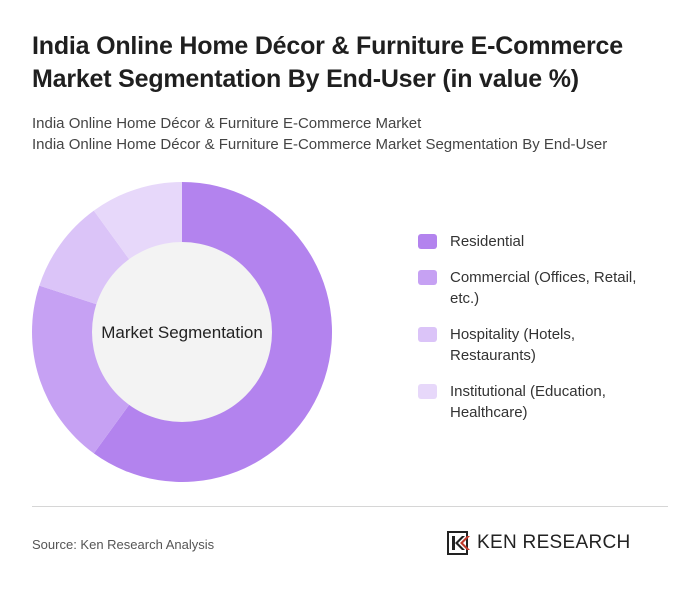 The height and width of the screenshot is (591, 700). What do you see at coordinates (465, 298) in the screenshot?
I see `legend-label-commercial-2: etc.)` at bounding box center [465, 298].